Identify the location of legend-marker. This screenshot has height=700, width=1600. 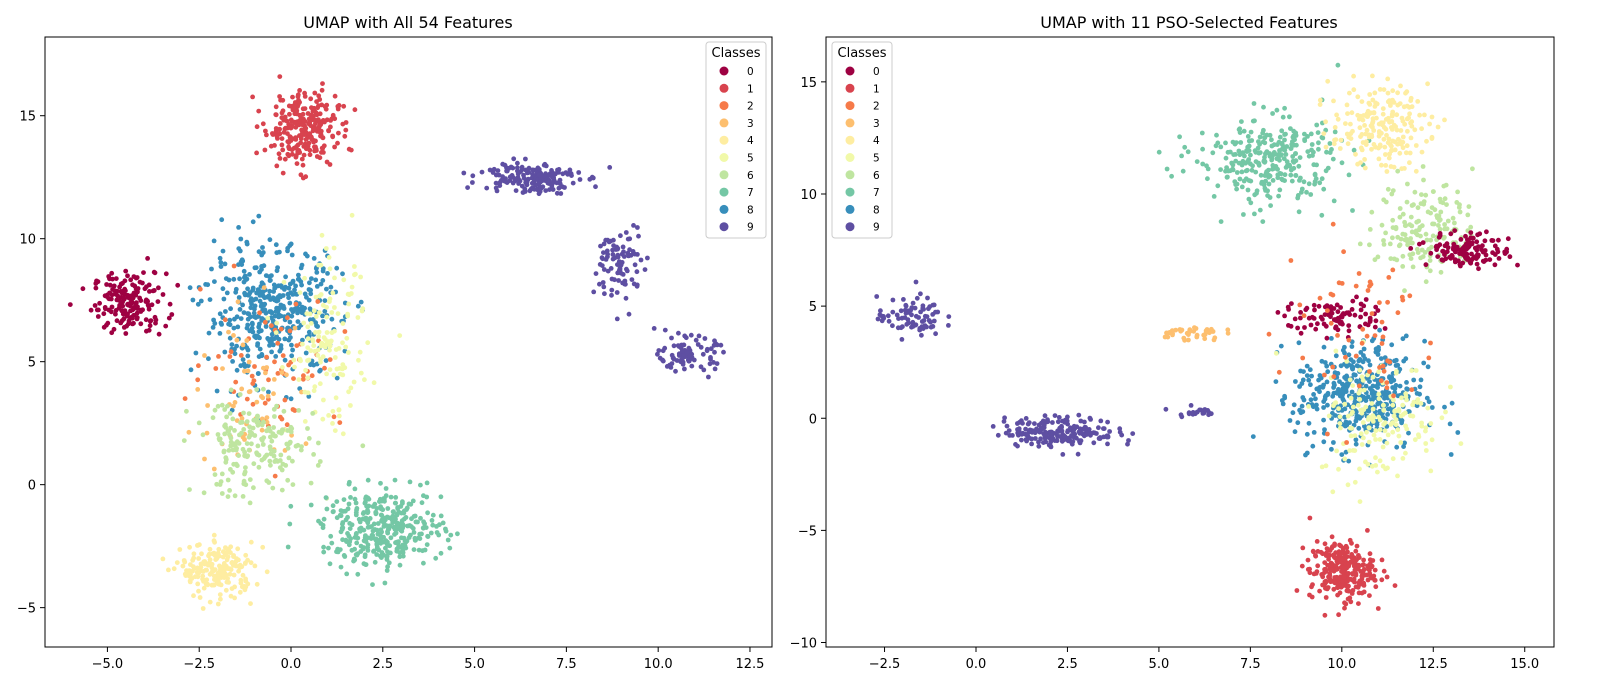
(724, 88).